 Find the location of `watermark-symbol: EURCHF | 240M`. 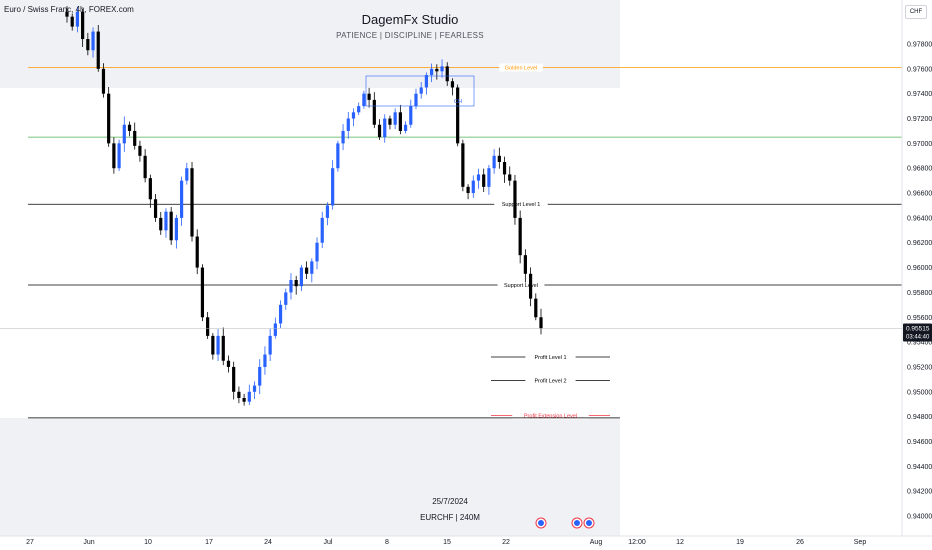

watermark-symbol: EURCHF | 240M is located at coordinates (450, 517).